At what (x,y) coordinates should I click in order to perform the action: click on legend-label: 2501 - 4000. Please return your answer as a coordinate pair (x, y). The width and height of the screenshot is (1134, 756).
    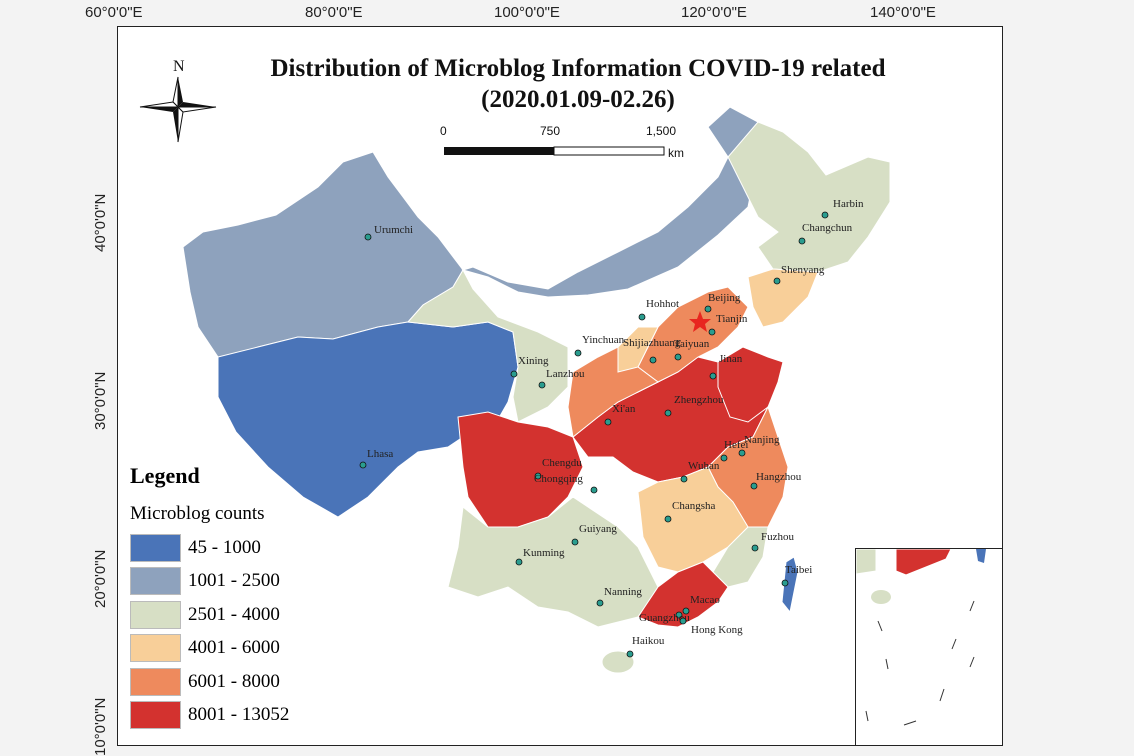
    Looking at the image, I should click on (234, 614).